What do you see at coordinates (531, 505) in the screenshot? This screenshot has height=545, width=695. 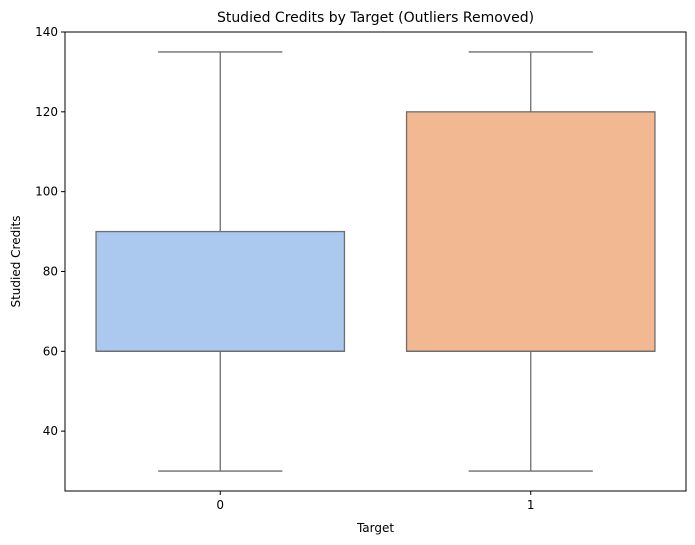 I see `x-tick-label: 1` at bounding box center [531, 505].